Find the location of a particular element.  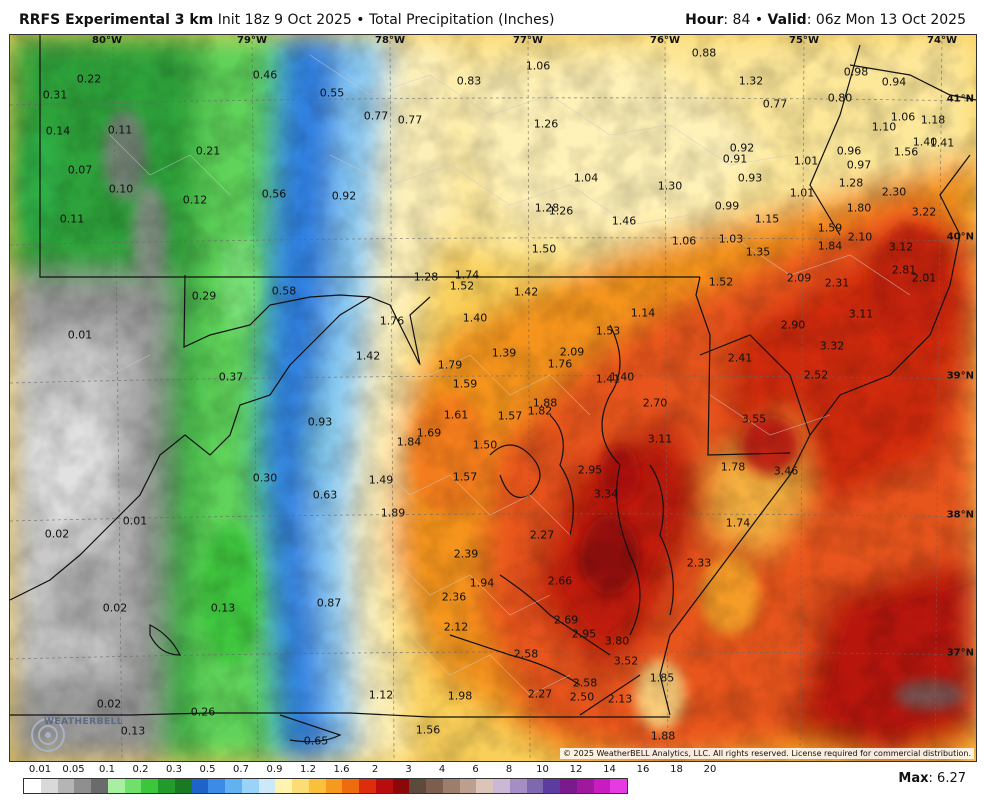

precip-value: 3.11 is located at coordinates (660, 439).